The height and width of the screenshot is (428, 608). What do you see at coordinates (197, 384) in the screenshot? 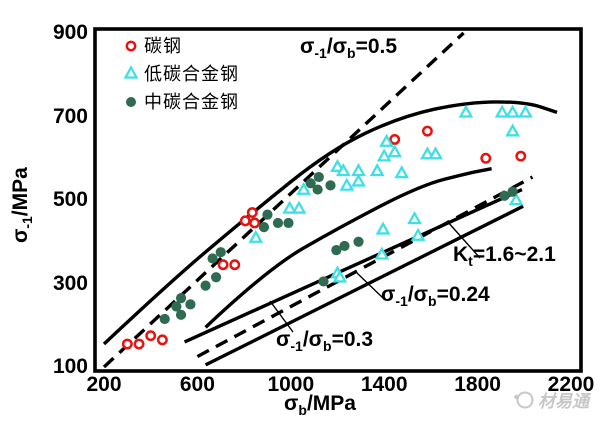
I see `x-tick-label: 600` at bounding box center [197, 384].